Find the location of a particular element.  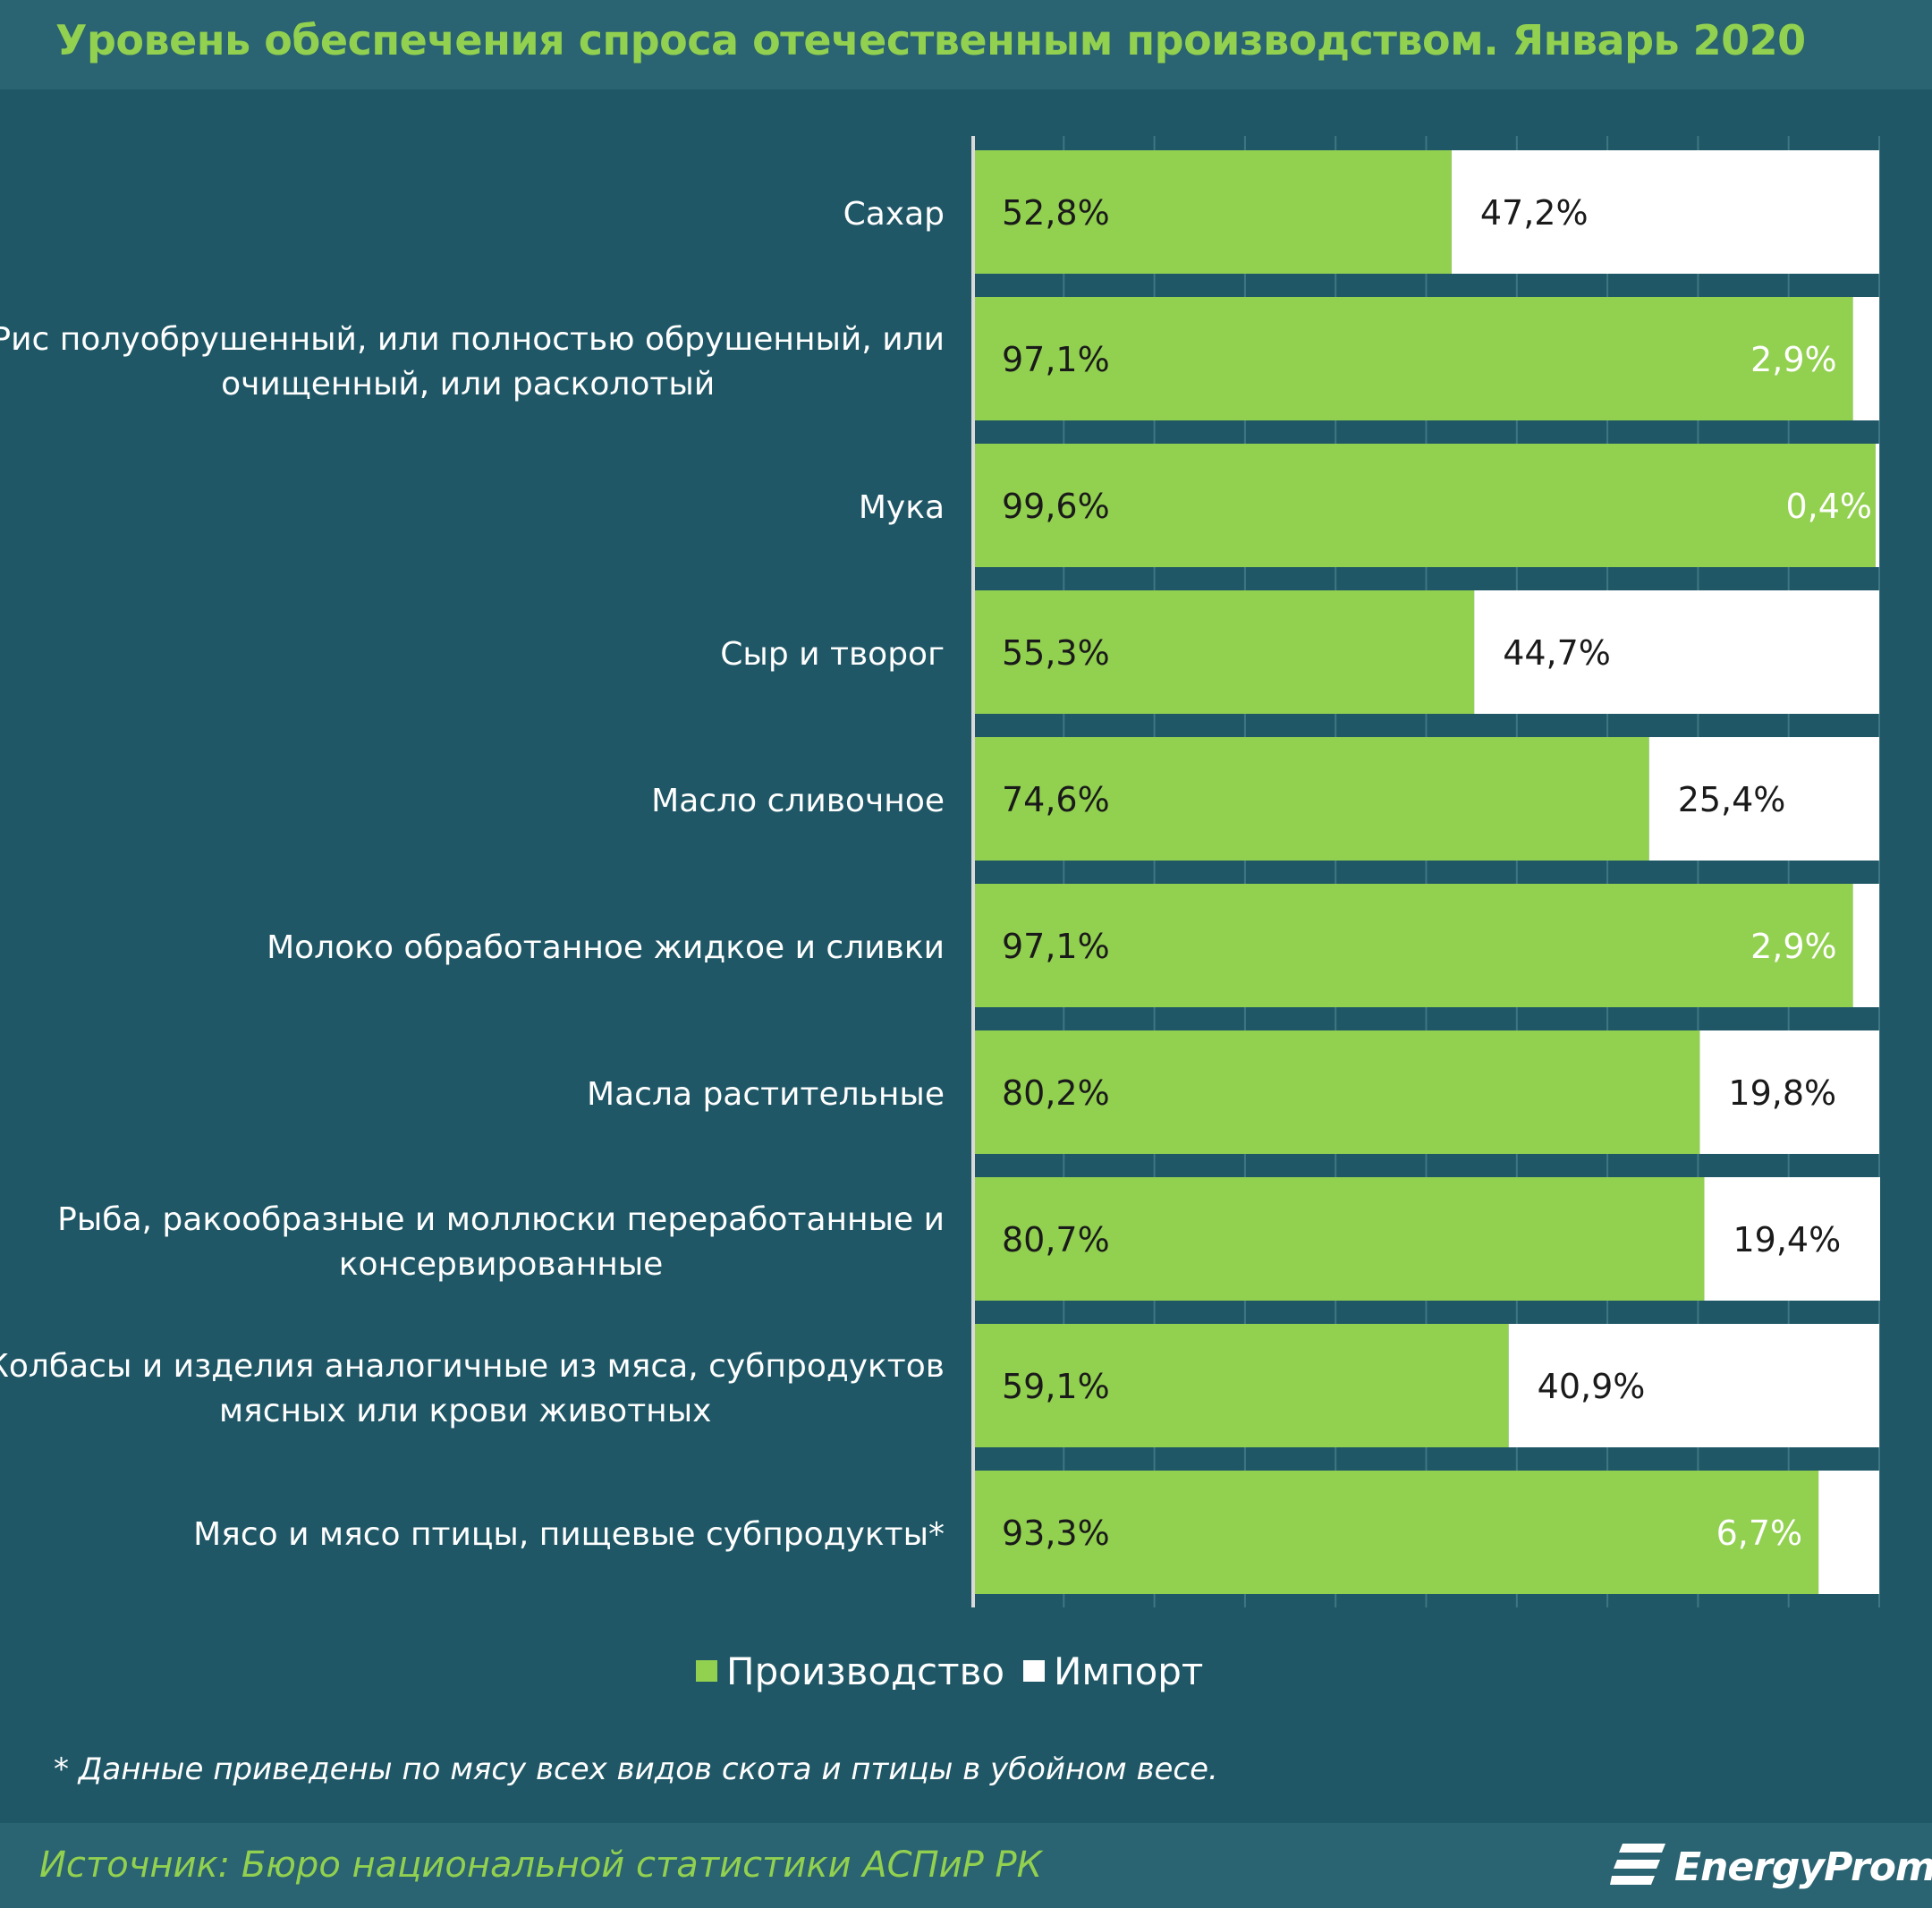

category-label-line2: мясных или крови животных is located at coordinates (465, 1411).